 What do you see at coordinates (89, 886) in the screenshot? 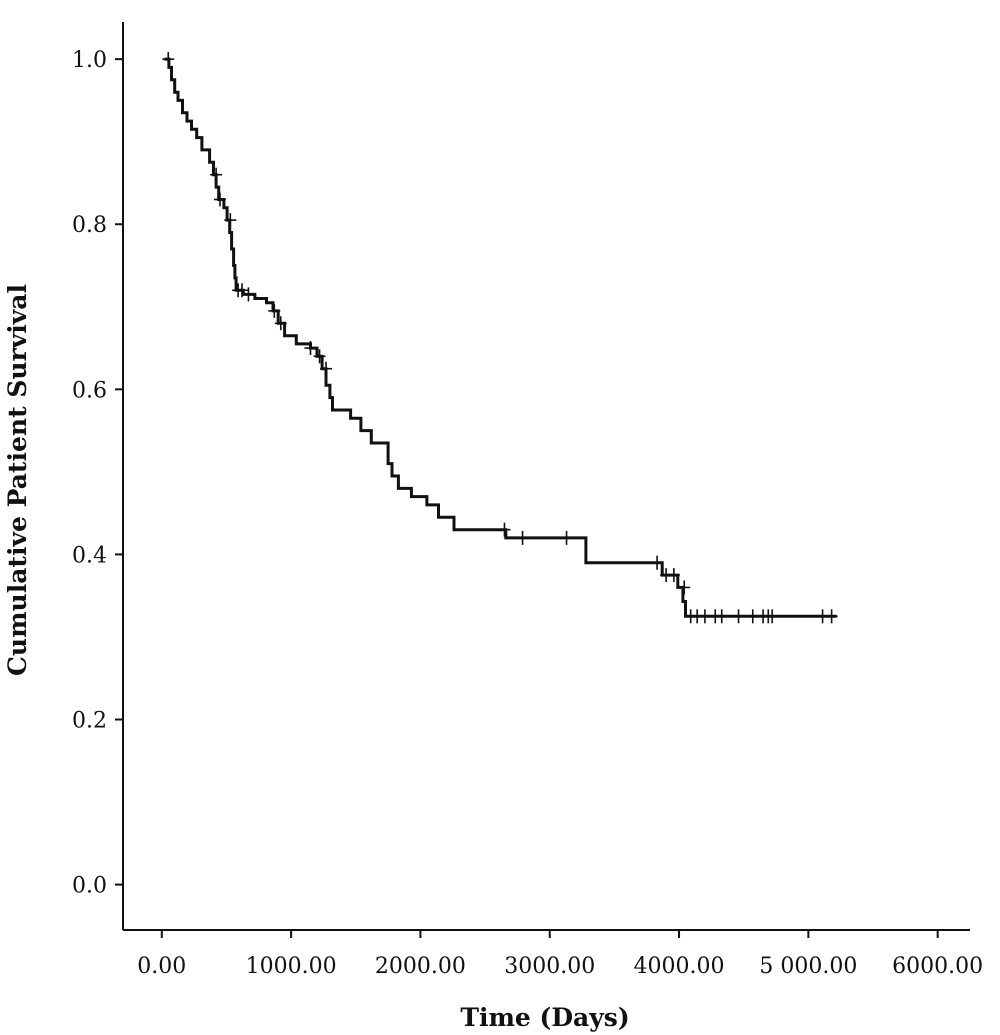
I see `y-tick-label: 0.0` at bounding box center [89, 886].